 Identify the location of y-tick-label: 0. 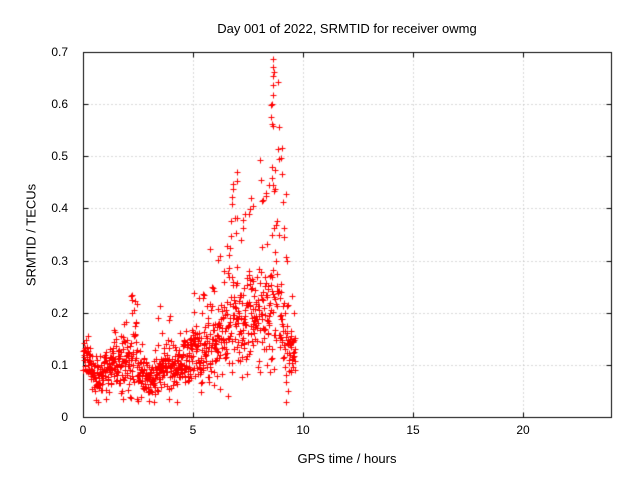
(64, 417).